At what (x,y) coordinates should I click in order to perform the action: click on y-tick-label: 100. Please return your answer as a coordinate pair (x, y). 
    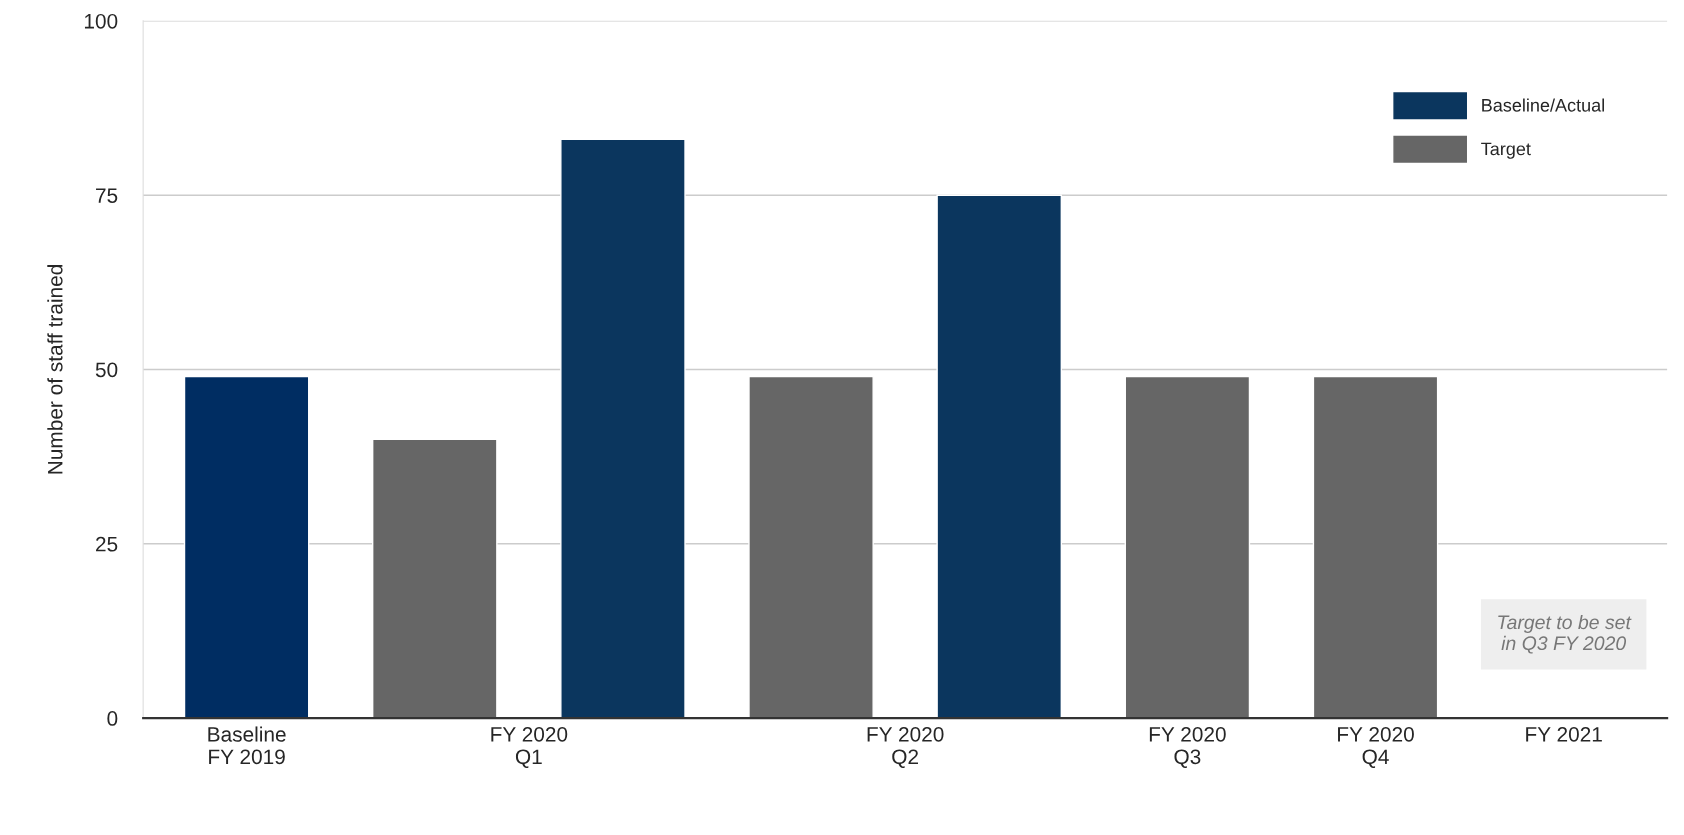
    Looking at the image, I should click on (101, 21).